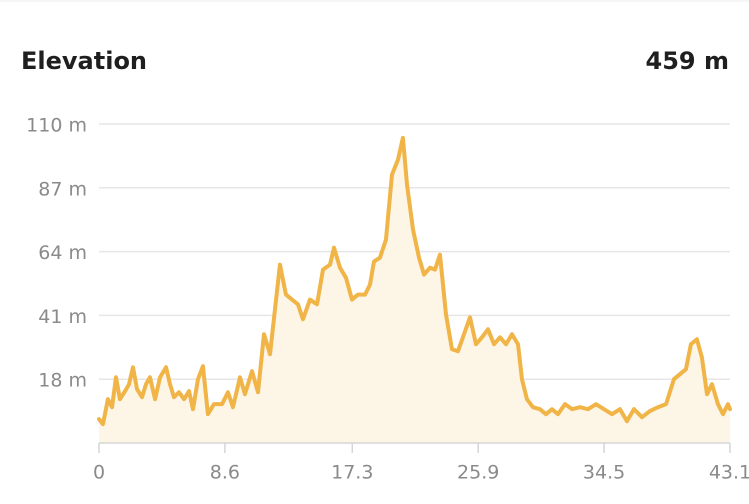  Describe the element at coordinates (352, 473) in the screenshot. I see `x-tick-label: 17.3` at that location.